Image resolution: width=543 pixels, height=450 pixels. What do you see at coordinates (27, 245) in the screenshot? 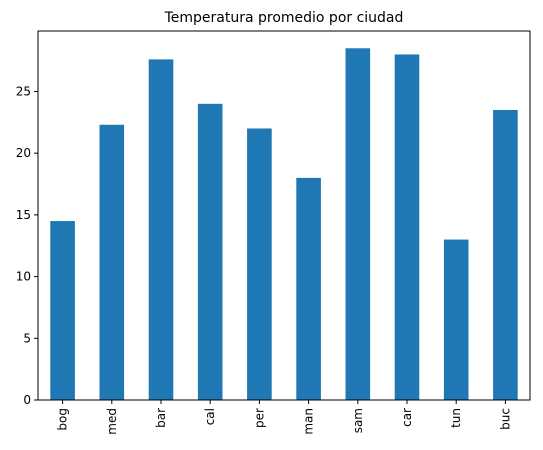
I see `y-axis: 0 5 10 15 20 25` at bounding box center [27, 245].